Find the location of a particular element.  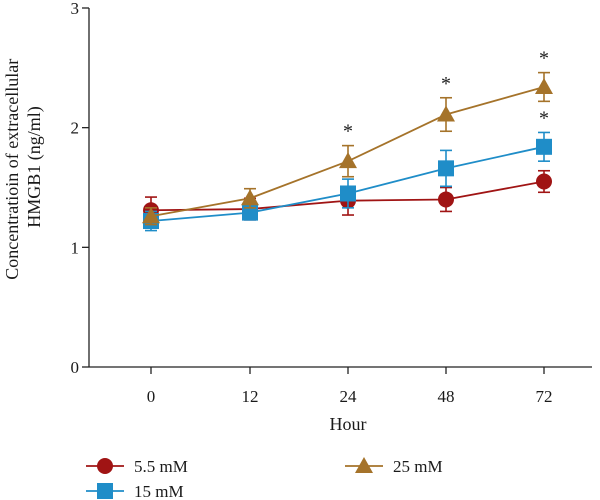

x-tick-label: 24 is located at coordinates (349, 396).